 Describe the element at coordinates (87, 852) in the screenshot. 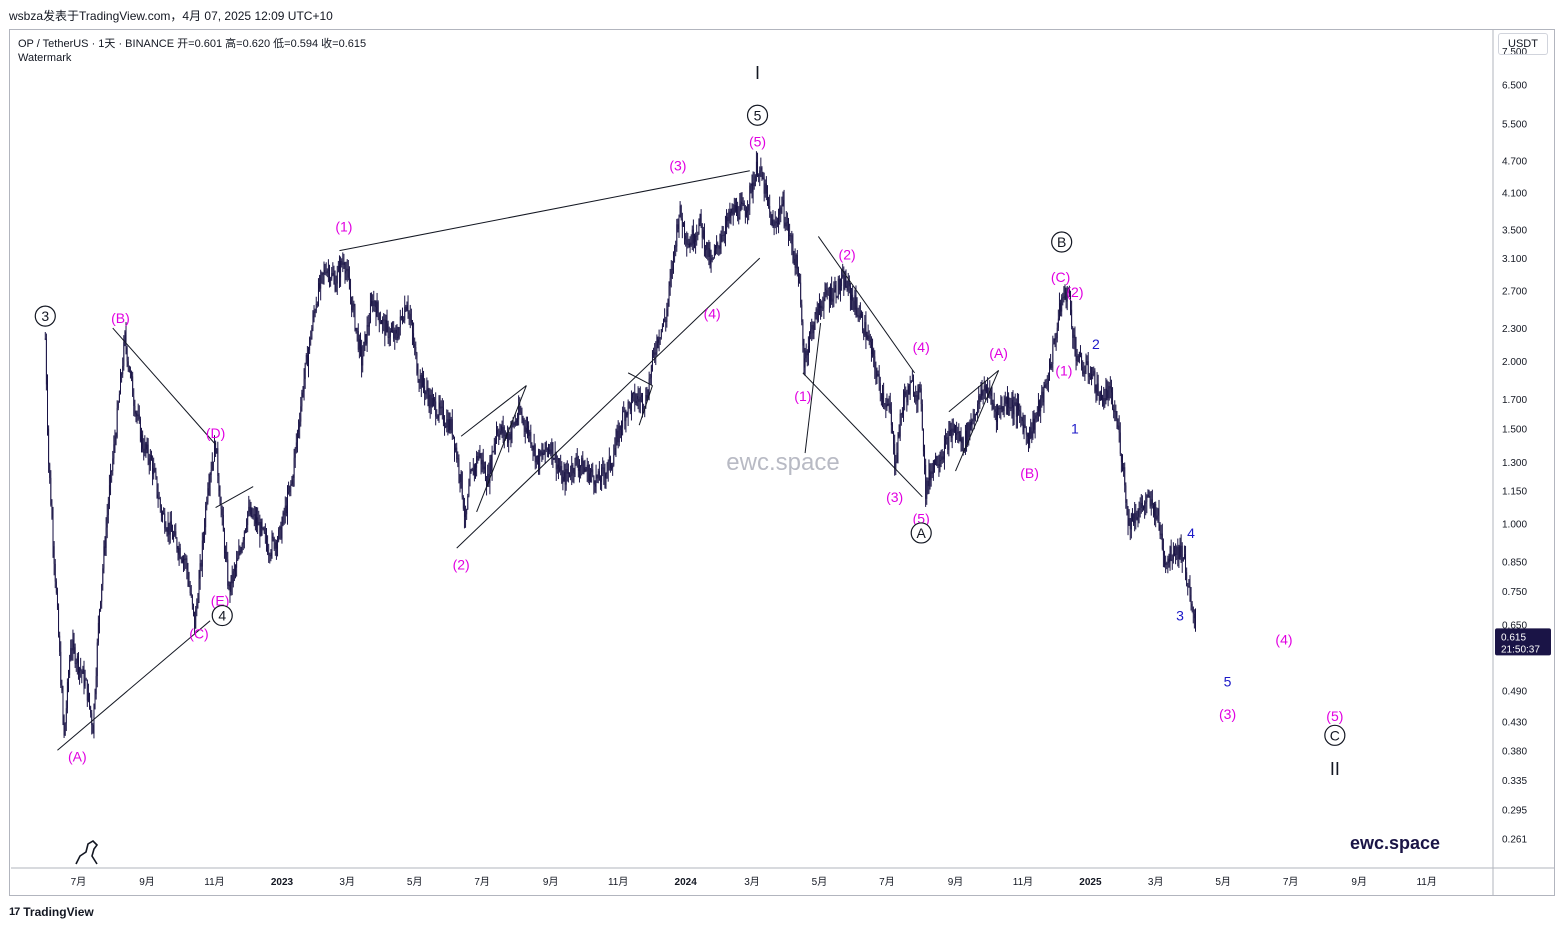

I see `dinosaur-icon` at that location.